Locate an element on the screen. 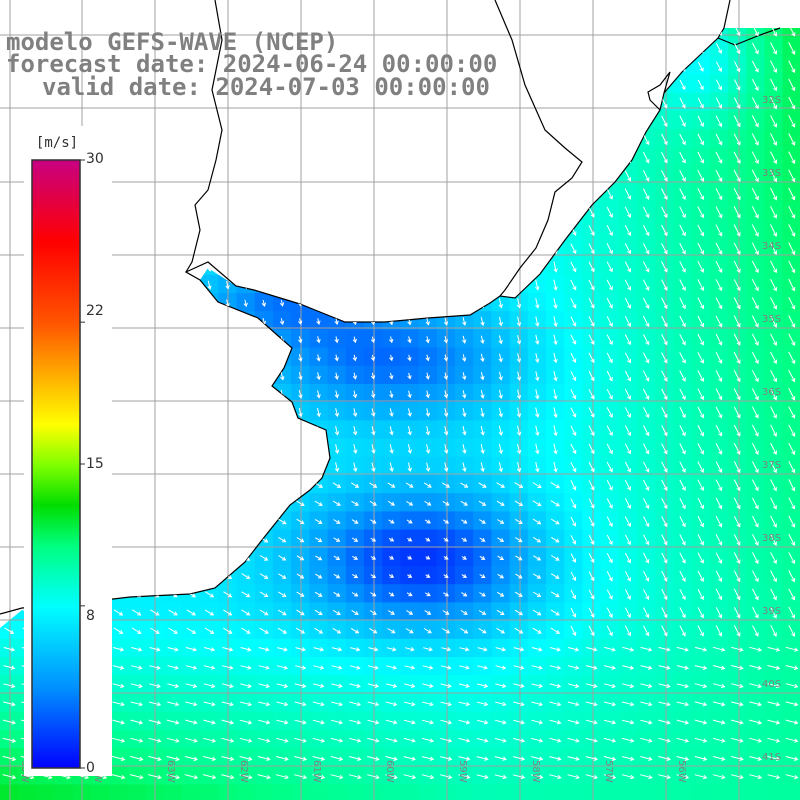 The image size is (800, 800). colorbar-unit: [m/s] is located at coordinates (57, 143).